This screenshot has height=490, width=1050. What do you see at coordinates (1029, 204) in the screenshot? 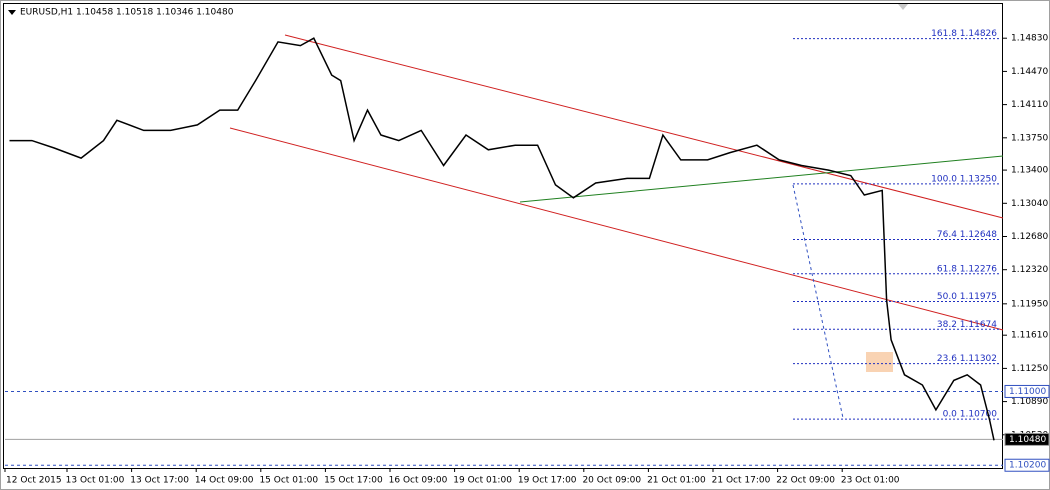
I see `y-tick-label: 1.13040` at bounding box center [1029, 204].